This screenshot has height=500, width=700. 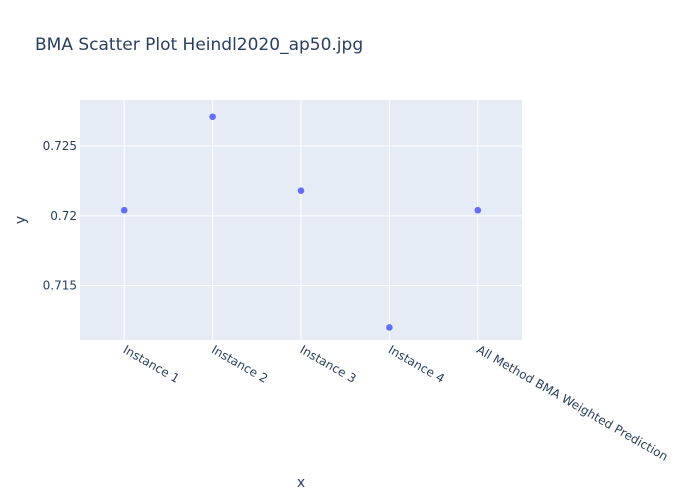 I want to click on x-tick-label: Instance 3, so click(x=328, y=363).